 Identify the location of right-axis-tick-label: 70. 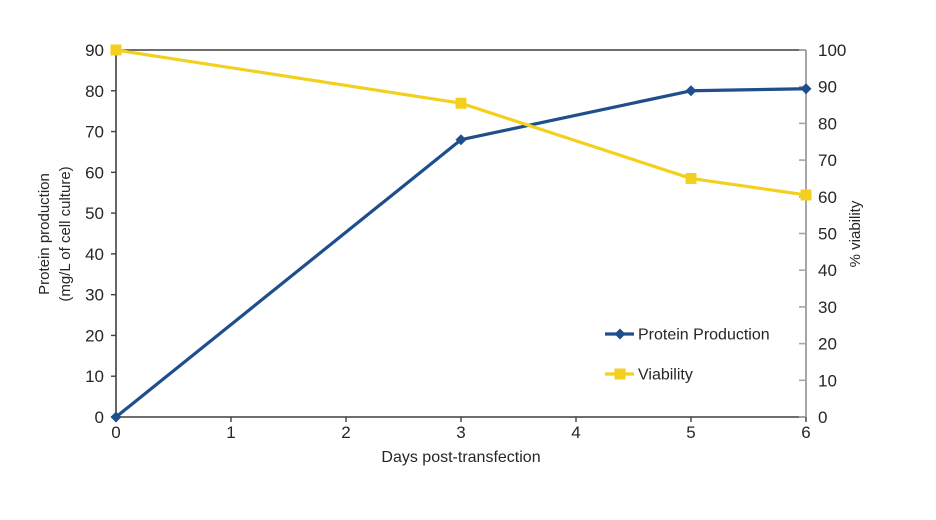
(827, 160).